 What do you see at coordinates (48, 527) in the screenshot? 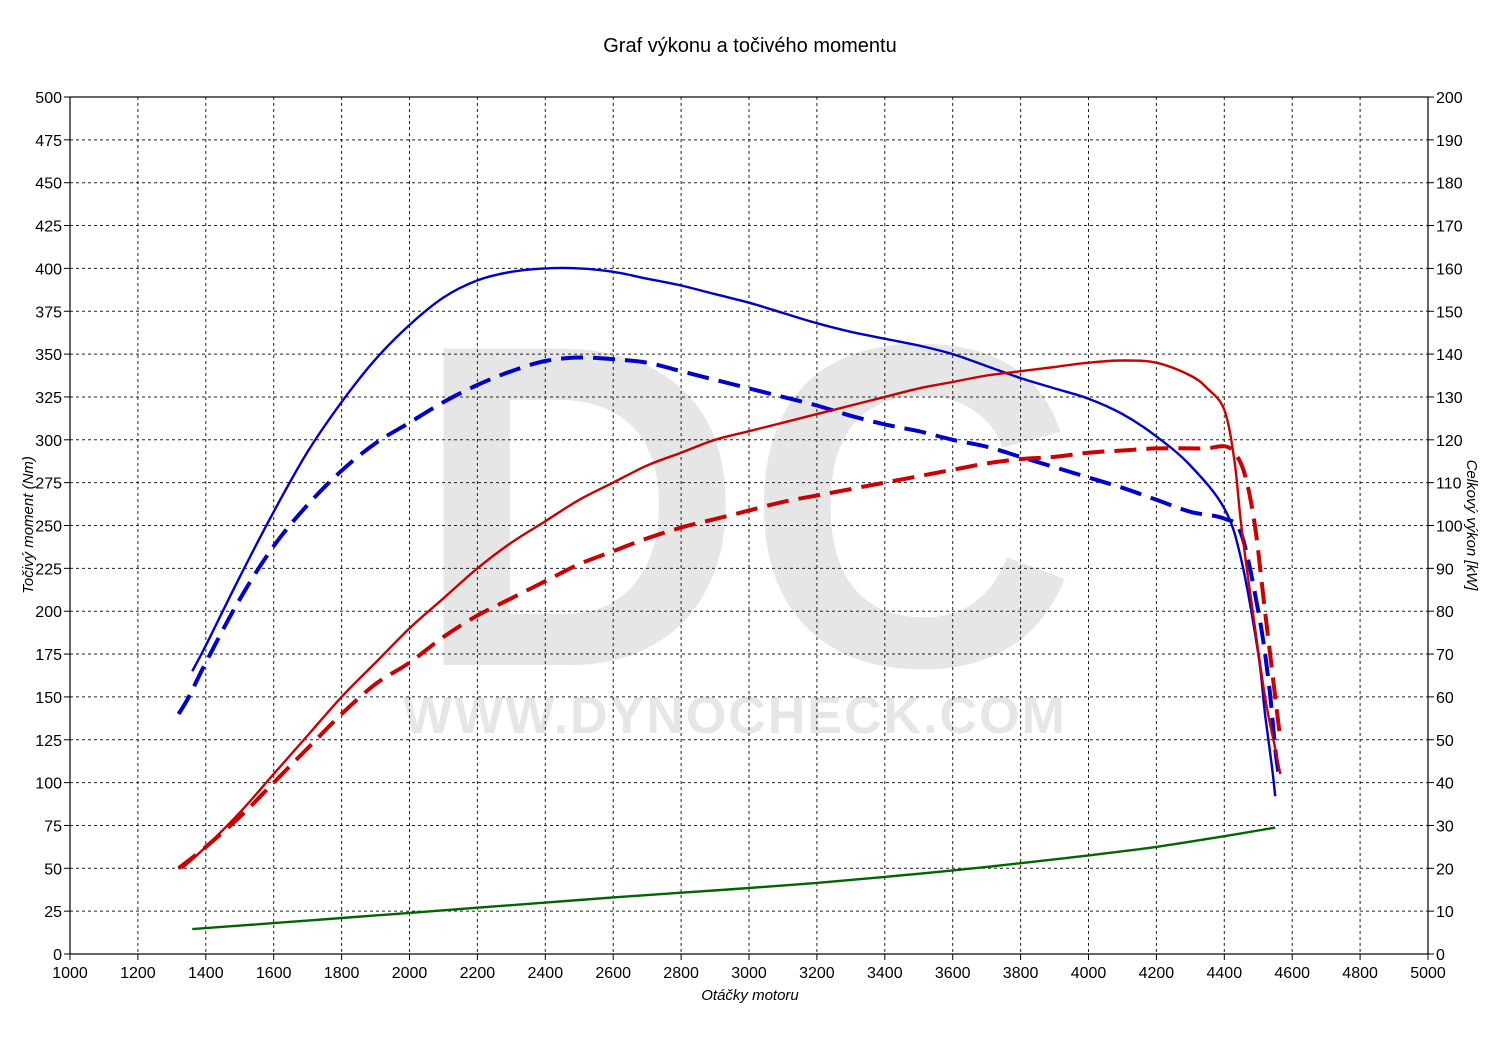
I see `y-left-tick-label: 250` at bounding box center [48, 527].